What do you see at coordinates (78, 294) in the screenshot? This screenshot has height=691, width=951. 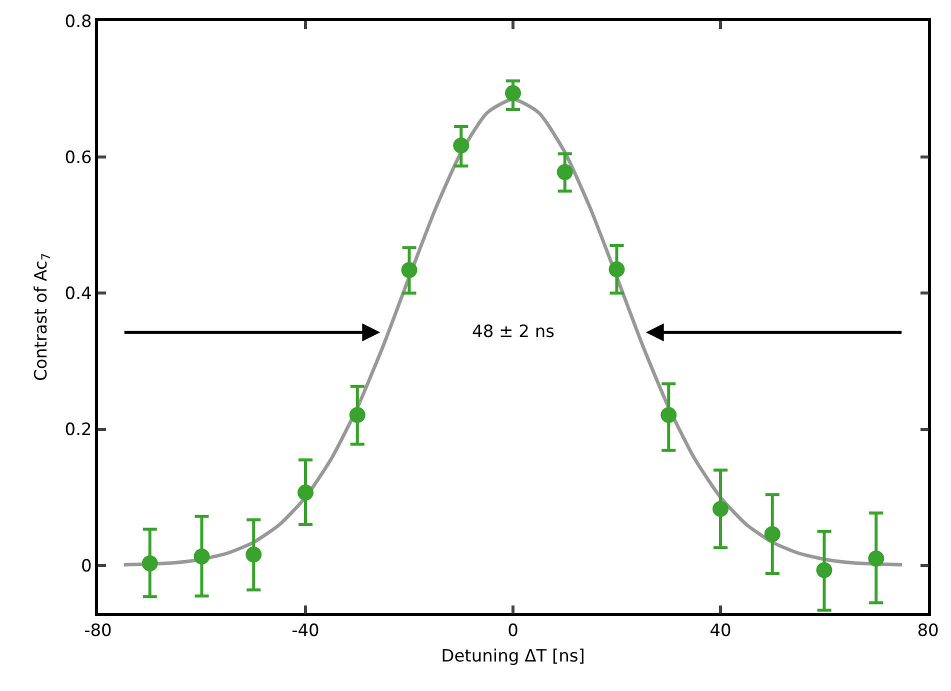 I see `y-tick-label: 0.4` at bounding box center [78, 294].